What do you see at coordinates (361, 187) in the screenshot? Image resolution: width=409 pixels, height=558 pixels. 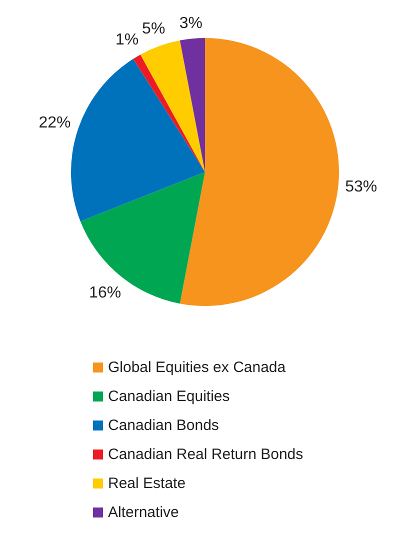 I see `data-label: 53%` at bounding box center [361, 187].